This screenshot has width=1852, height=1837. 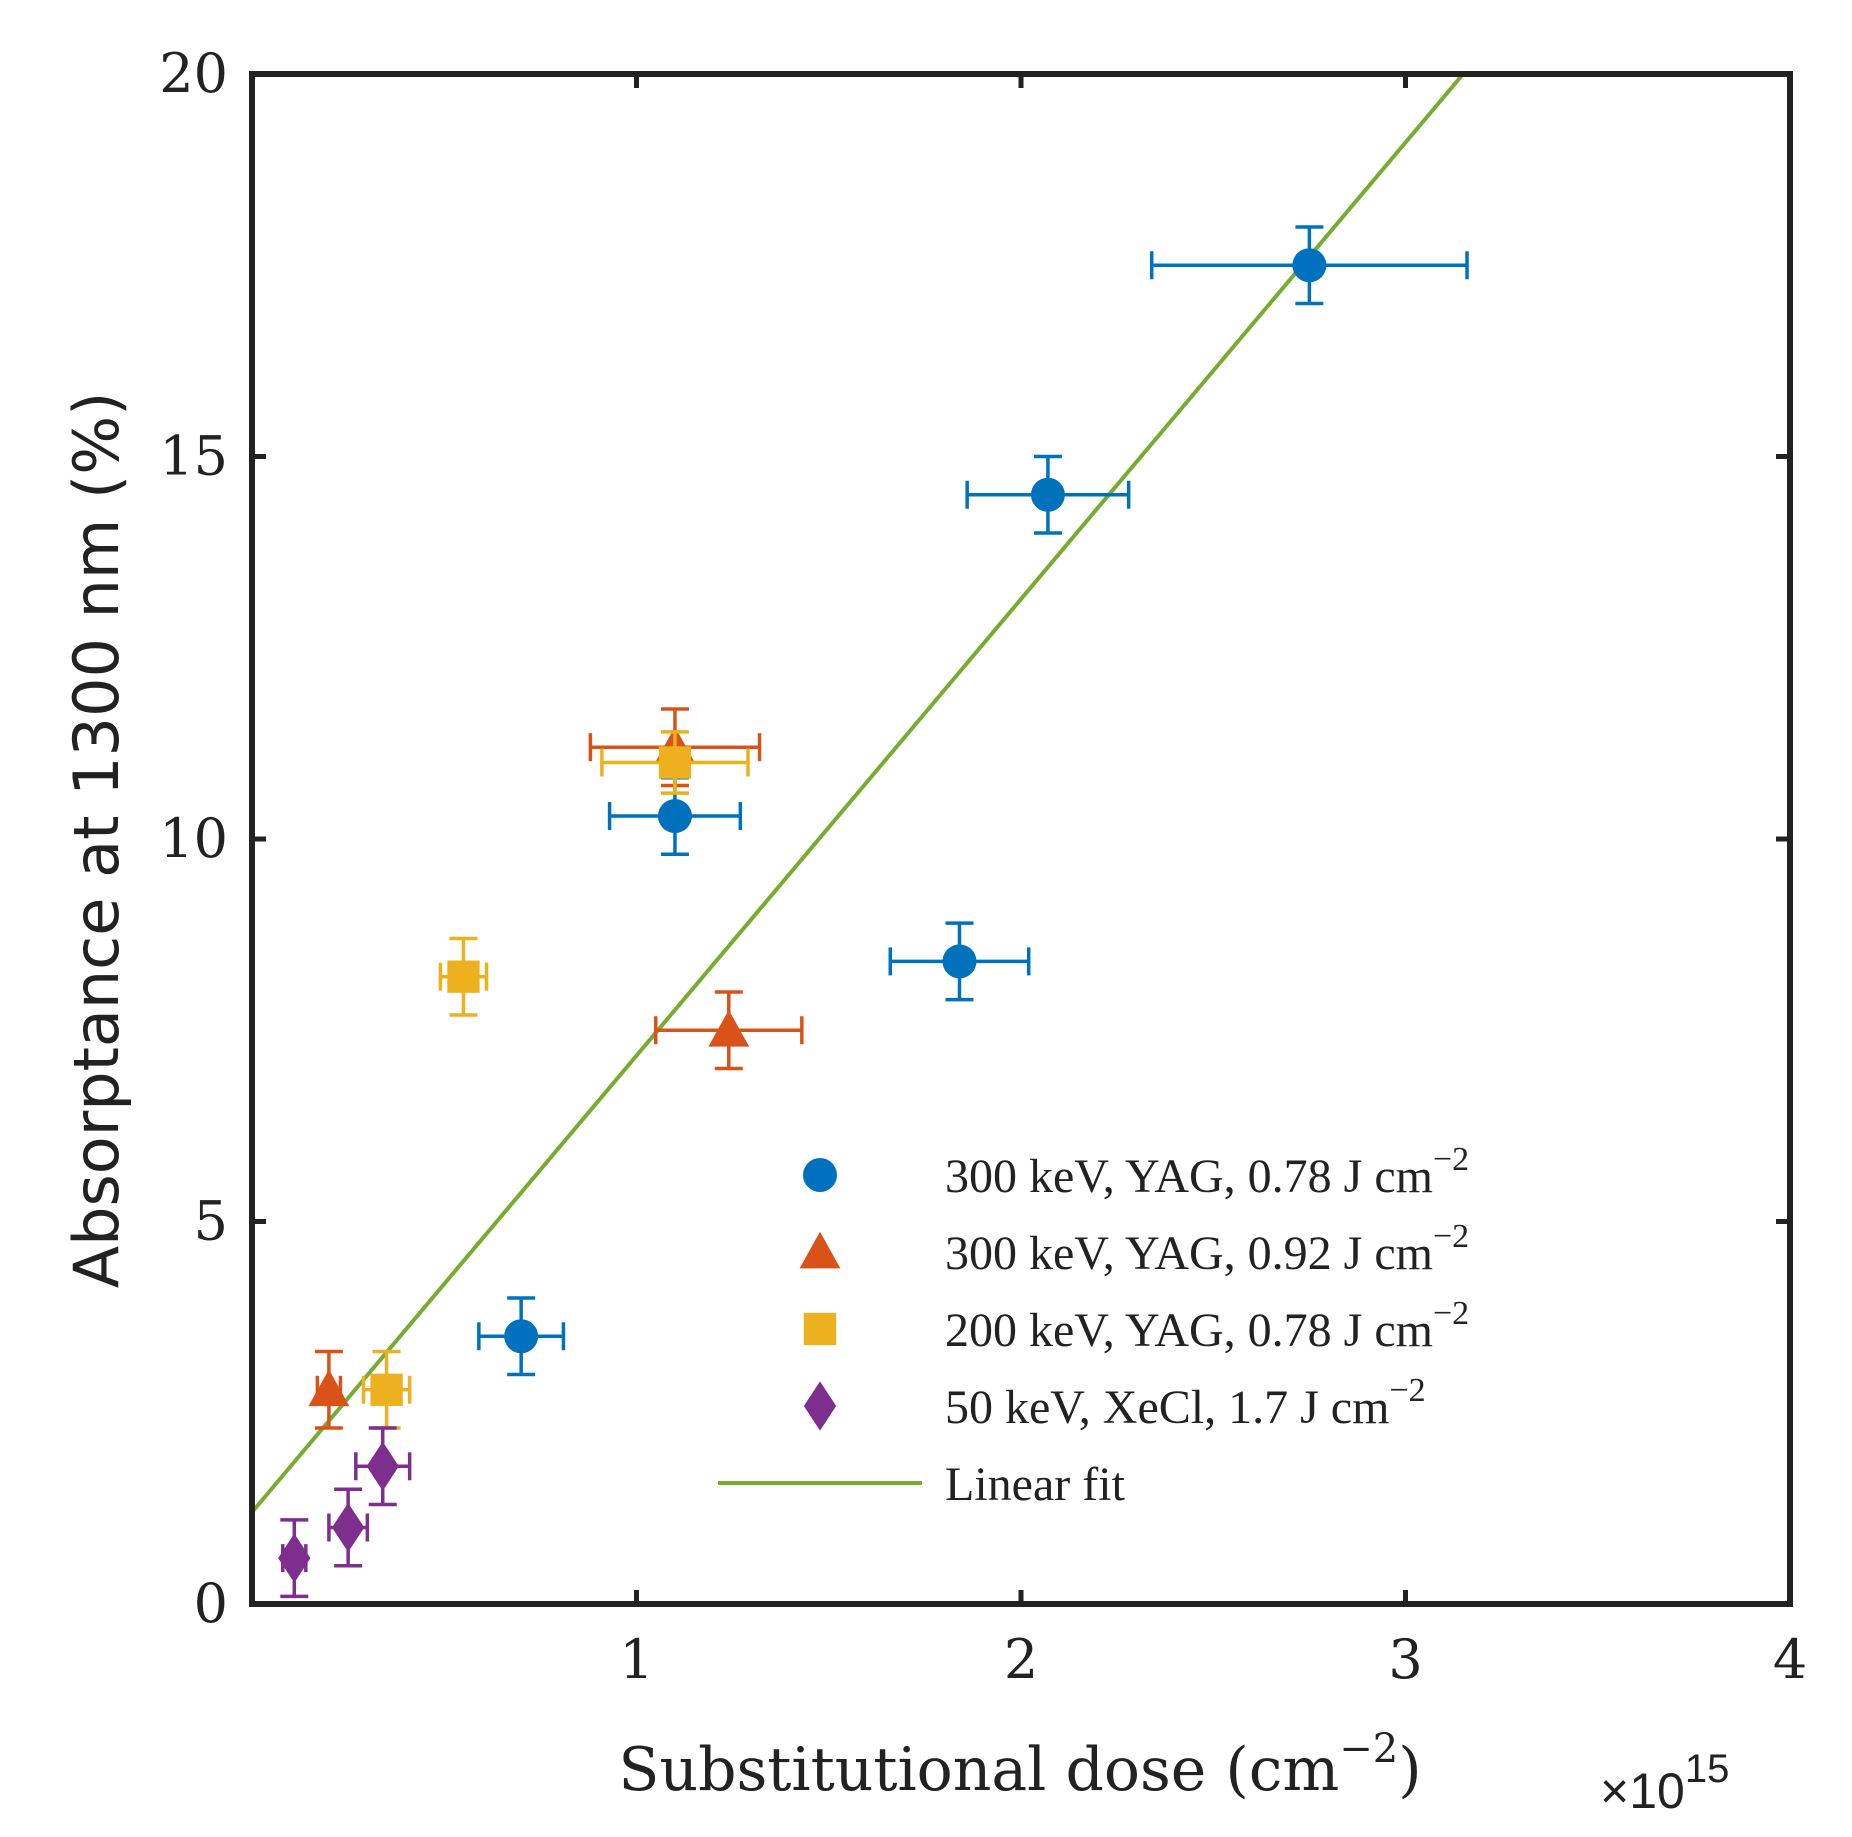 What do you see at coordinates (193, 838) in the screenshot?
I see `y-tick-label: 10` at bounding box center [193, 838].